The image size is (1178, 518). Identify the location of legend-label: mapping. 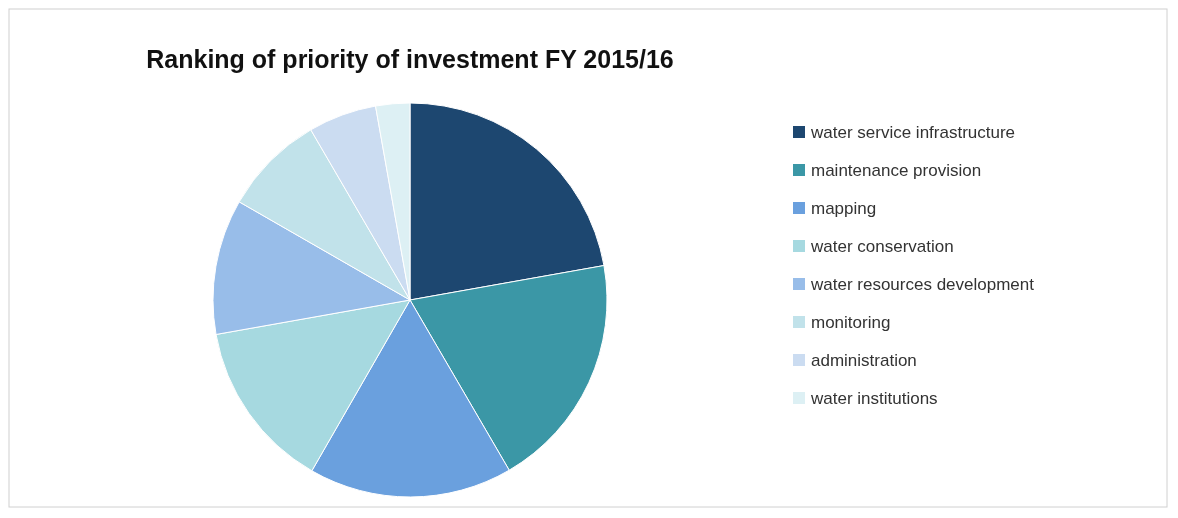
(844, 208).